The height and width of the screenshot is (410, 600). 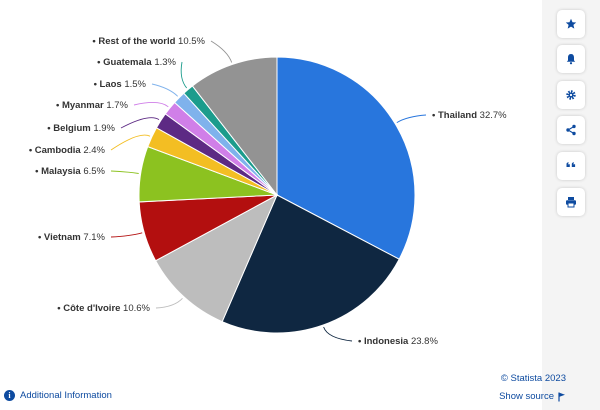 I want to click on data-label: • Belgium 1.9%, so click(x=81, y=128).